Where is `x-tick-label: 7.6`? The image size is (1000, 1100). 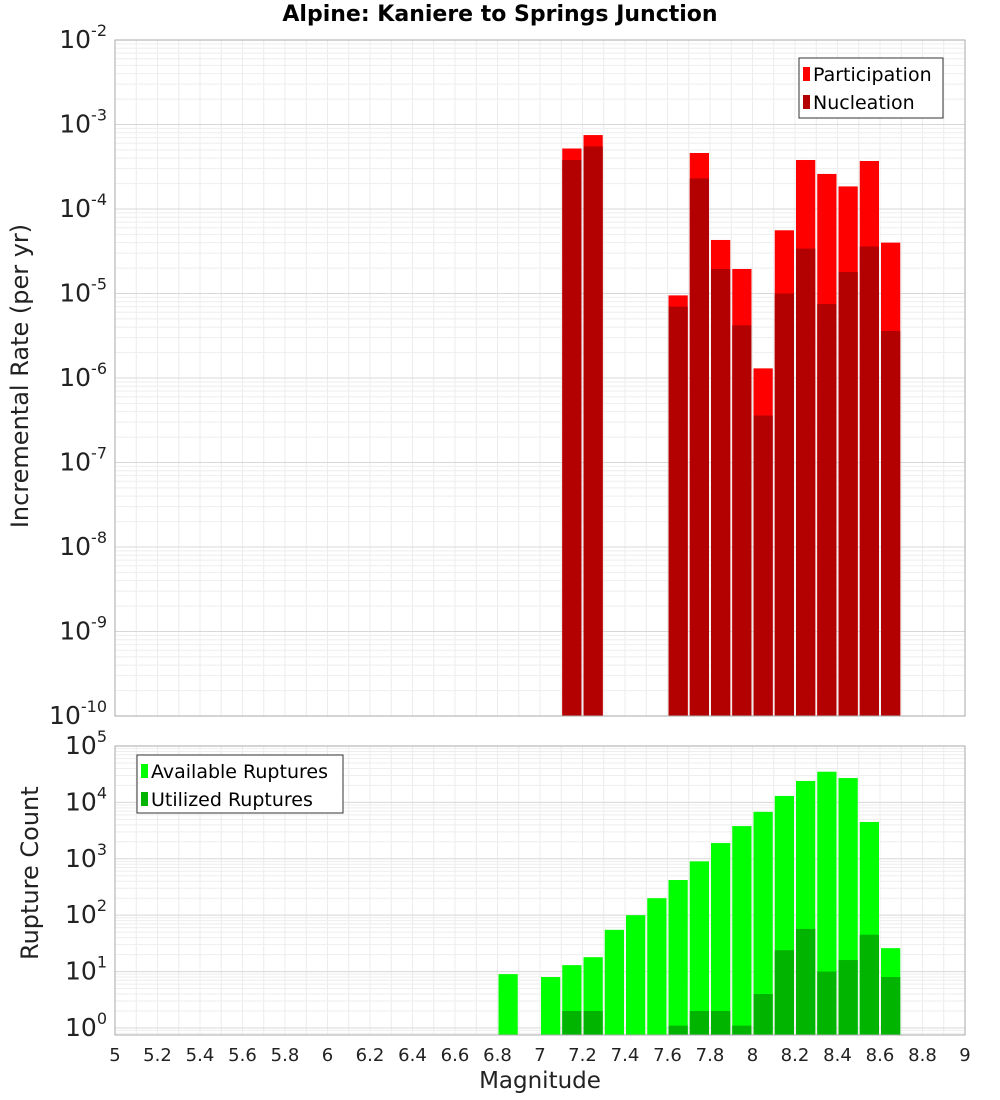 x-tick-label: 7.6 is located at coordinates (667, 1055).